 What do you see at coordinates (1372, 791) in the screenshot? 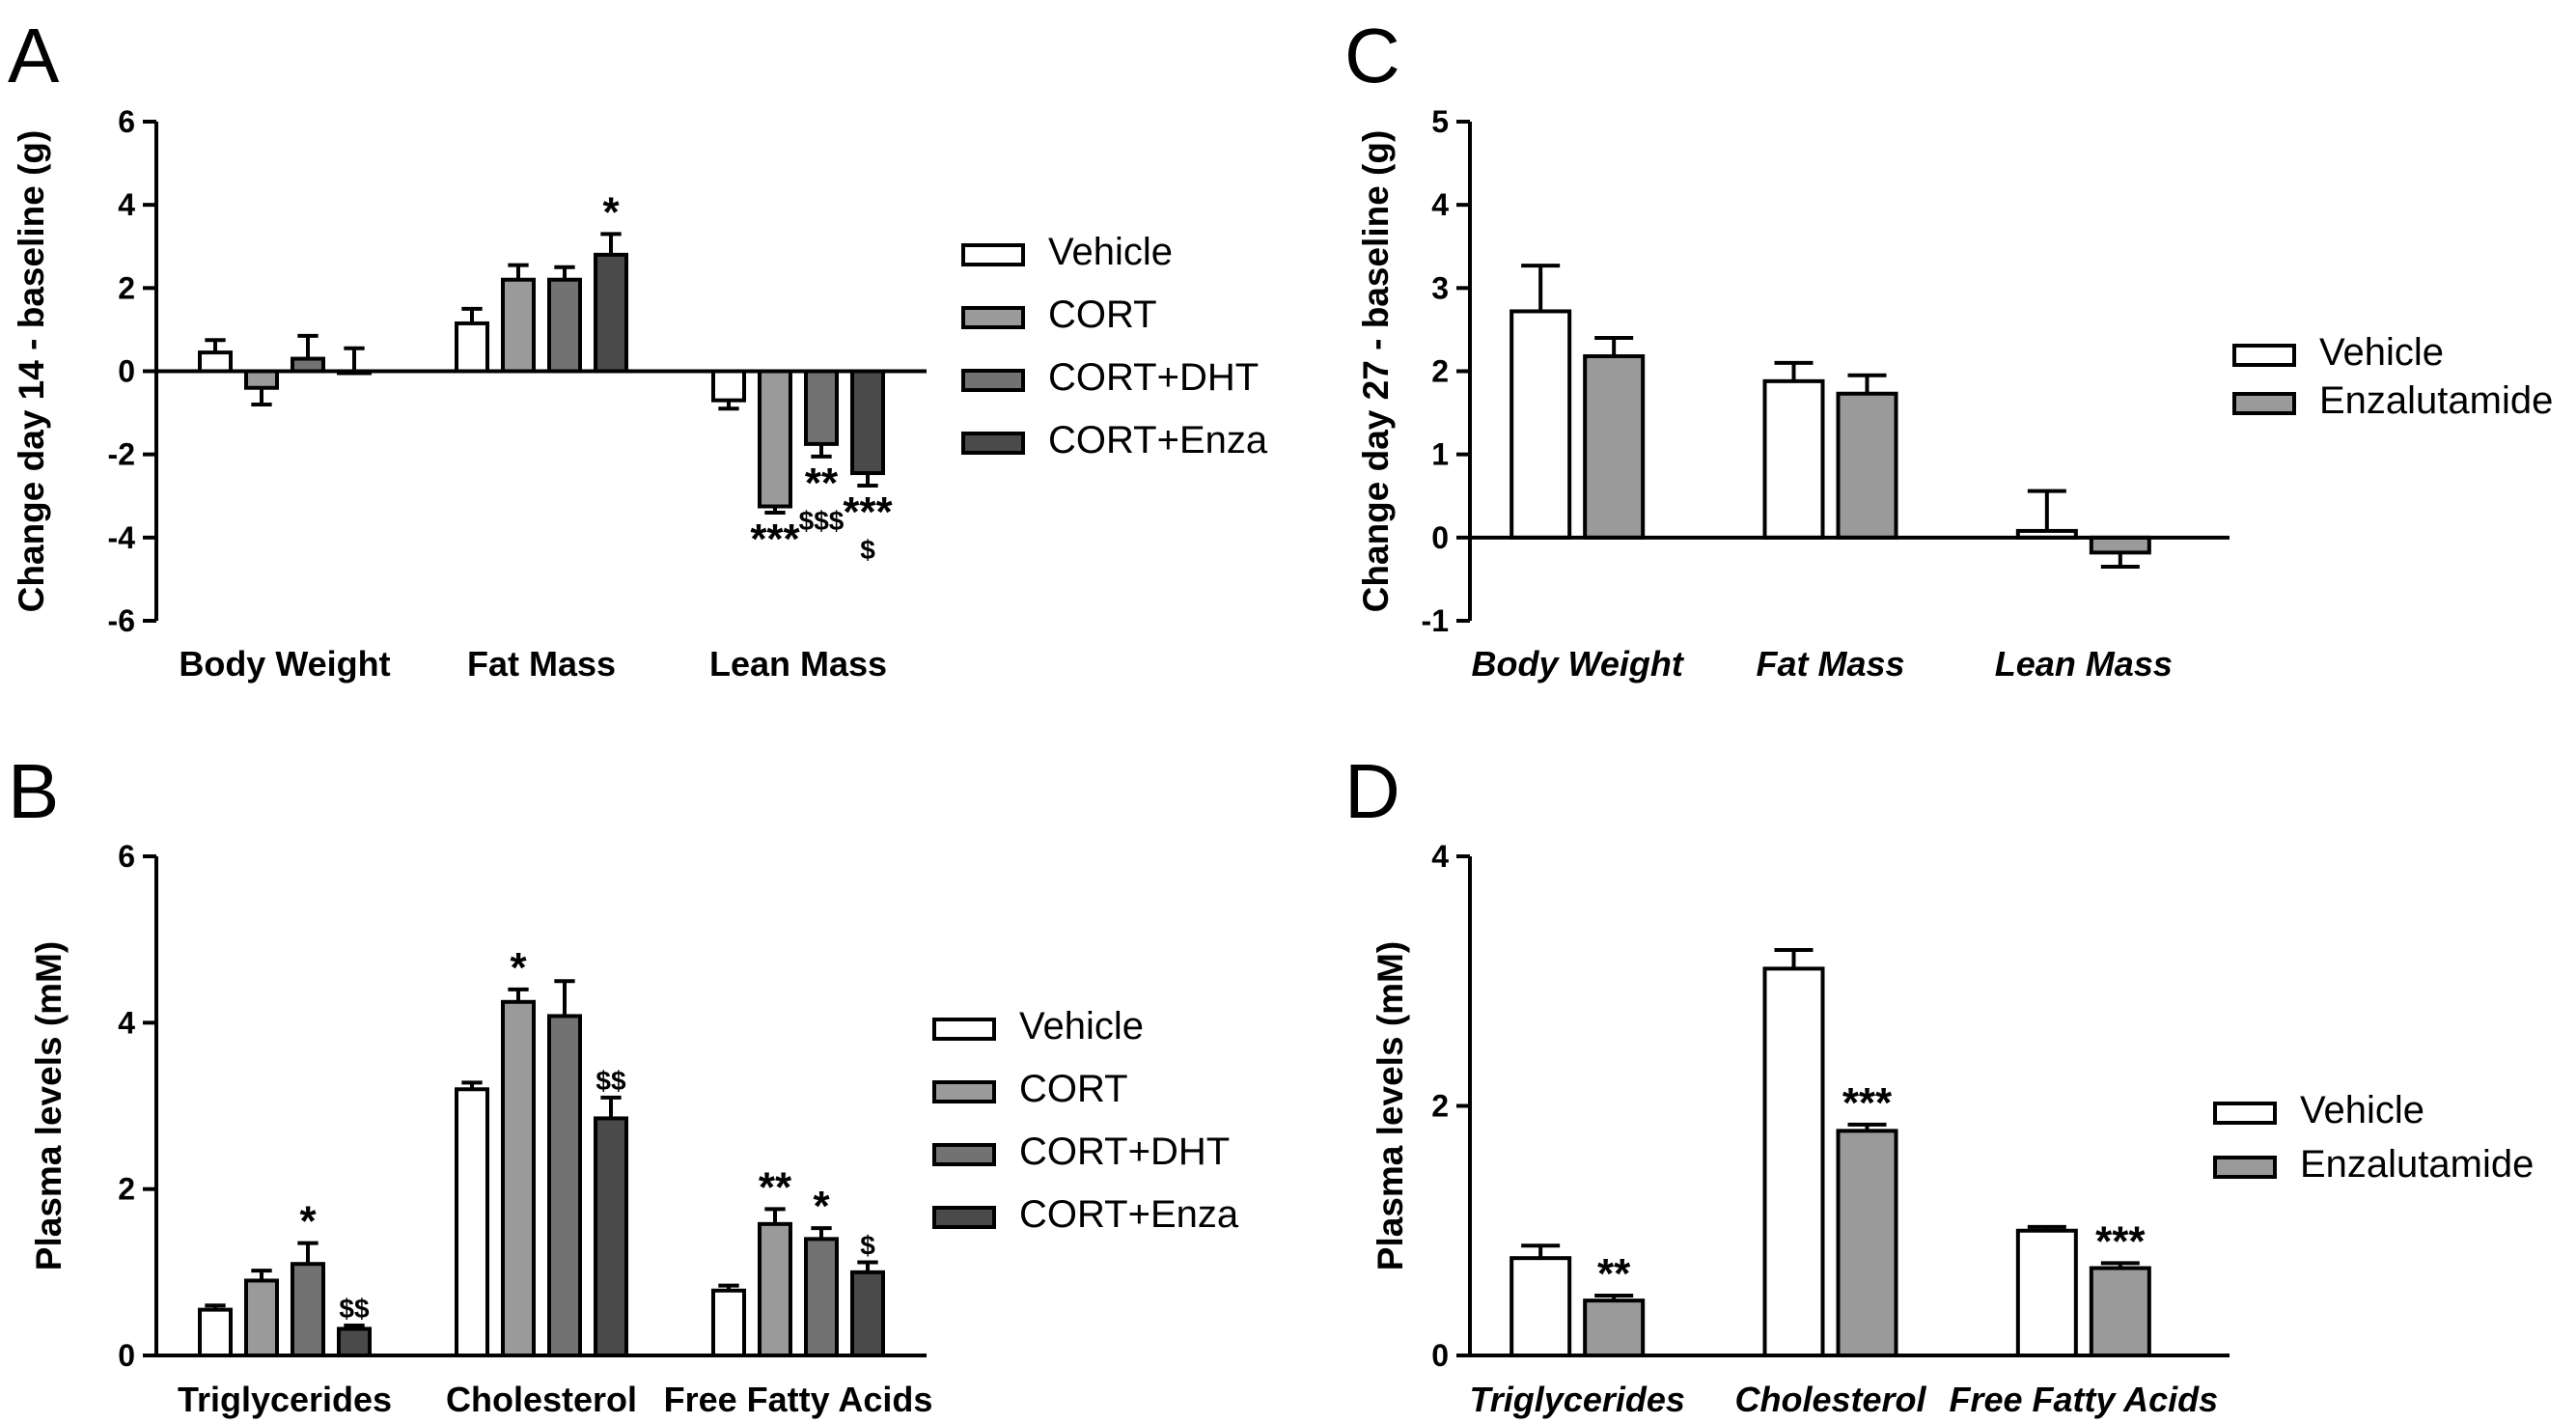
I see `panel-letter: D` at bounding box center [1372, 791].